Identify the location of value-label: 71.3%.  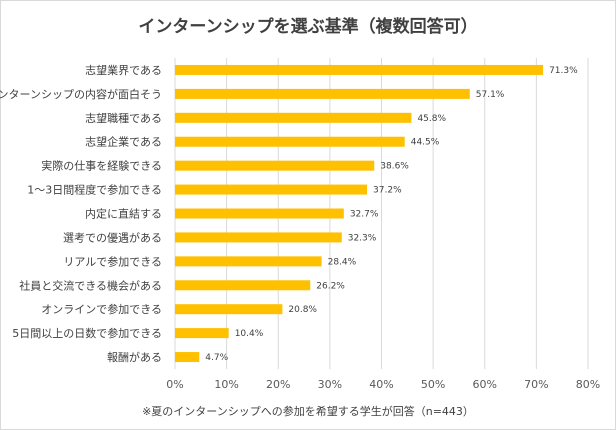
(563, 71).